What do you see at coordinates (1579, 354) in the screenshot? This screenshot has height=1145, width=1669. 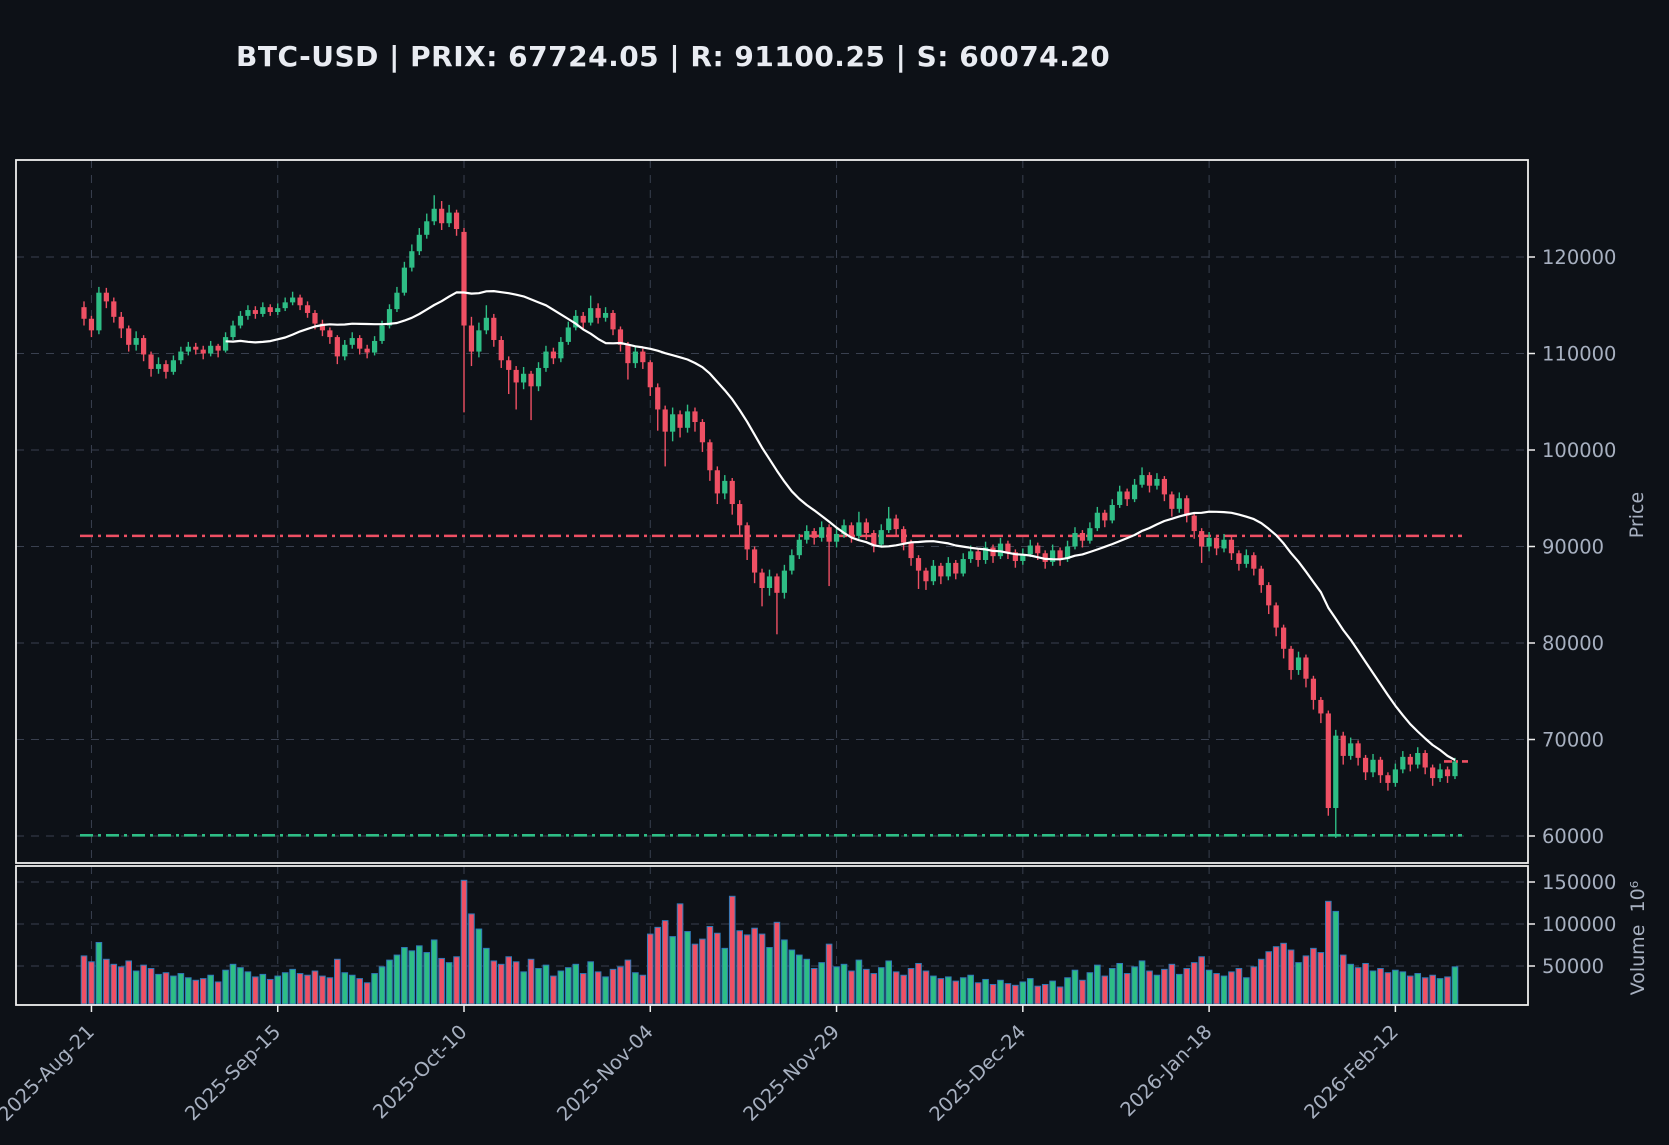 I see `price-tick-label: 110000` at bounding box center [1579, 354].